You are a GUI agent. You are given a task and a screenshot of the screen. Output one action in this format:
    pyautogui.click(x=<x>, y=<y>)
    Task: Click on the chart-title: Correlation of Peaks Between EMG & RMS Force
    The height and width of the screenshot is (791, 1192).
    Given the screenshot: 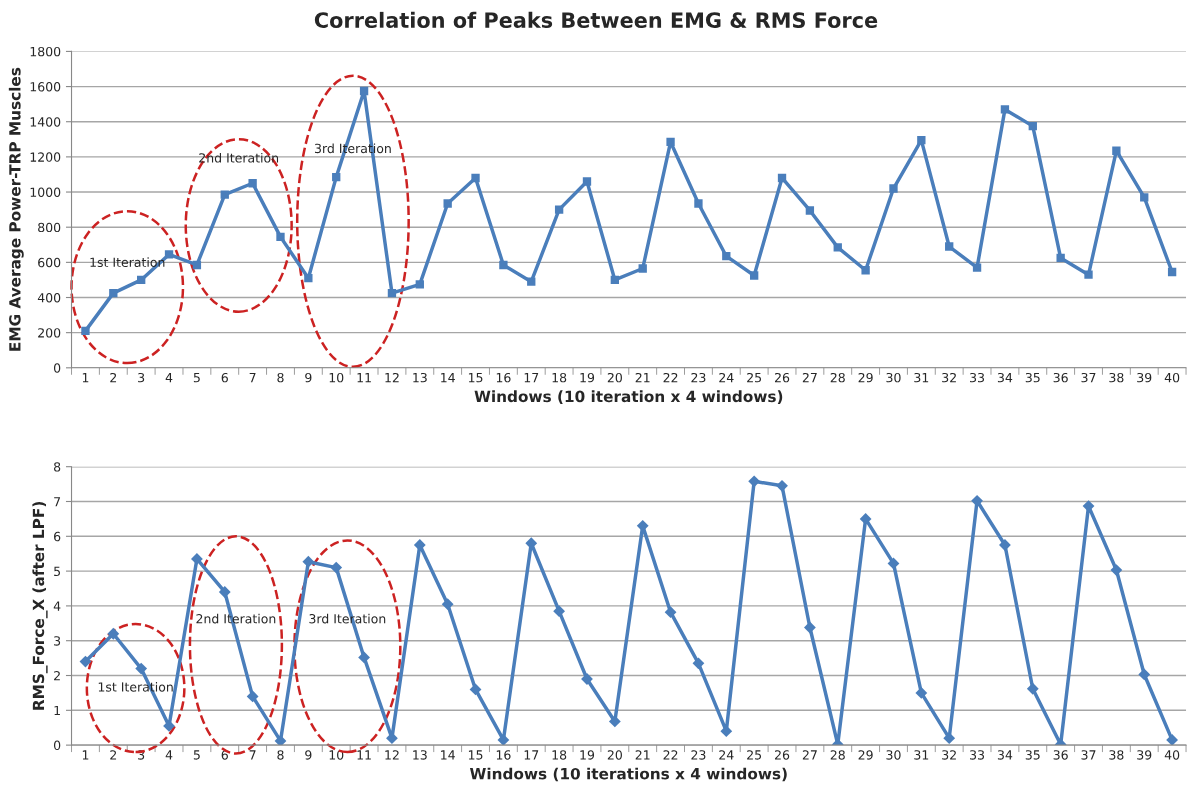 What is the action you would take?
    pyautogui.click(x=596, y=19)
    